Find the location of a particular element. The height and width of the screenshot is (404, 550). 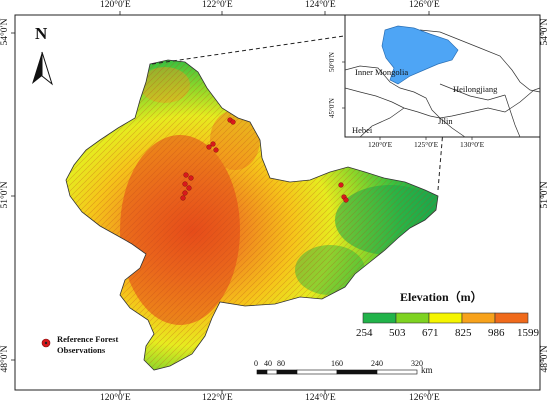

north-arrow-label: N is located at coordinates (41, 33).